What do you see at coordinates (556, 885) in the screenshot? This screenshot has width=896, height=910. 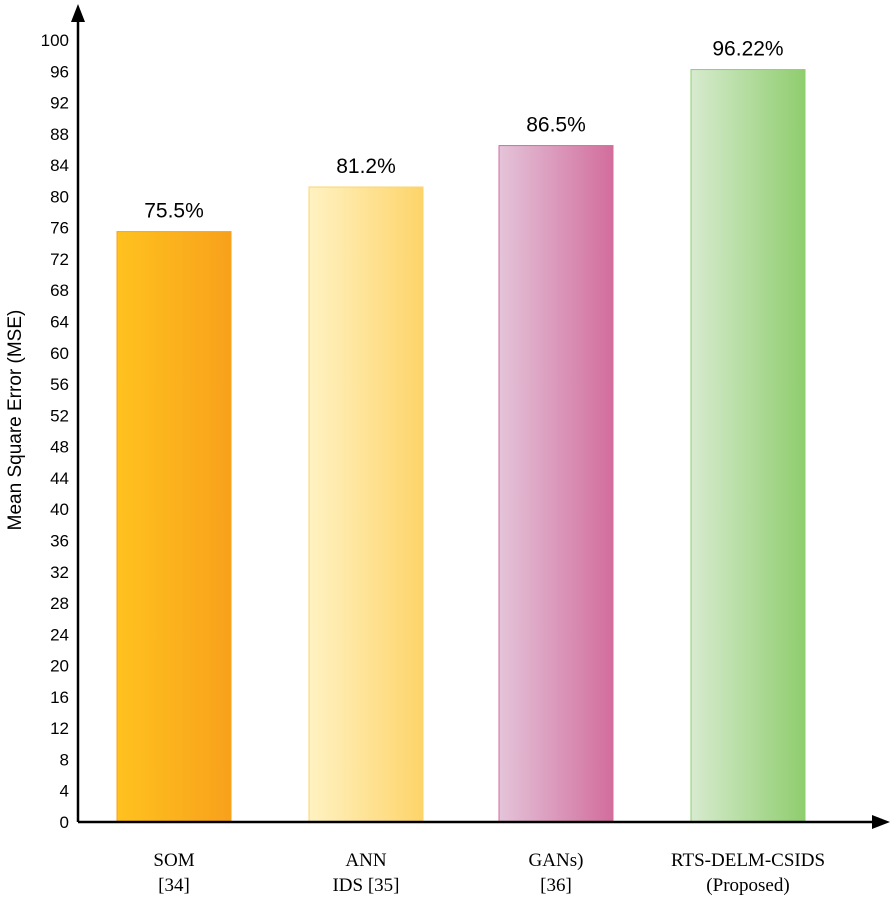 I see `x-category-label: [36]` at bounding box center [556, 885].